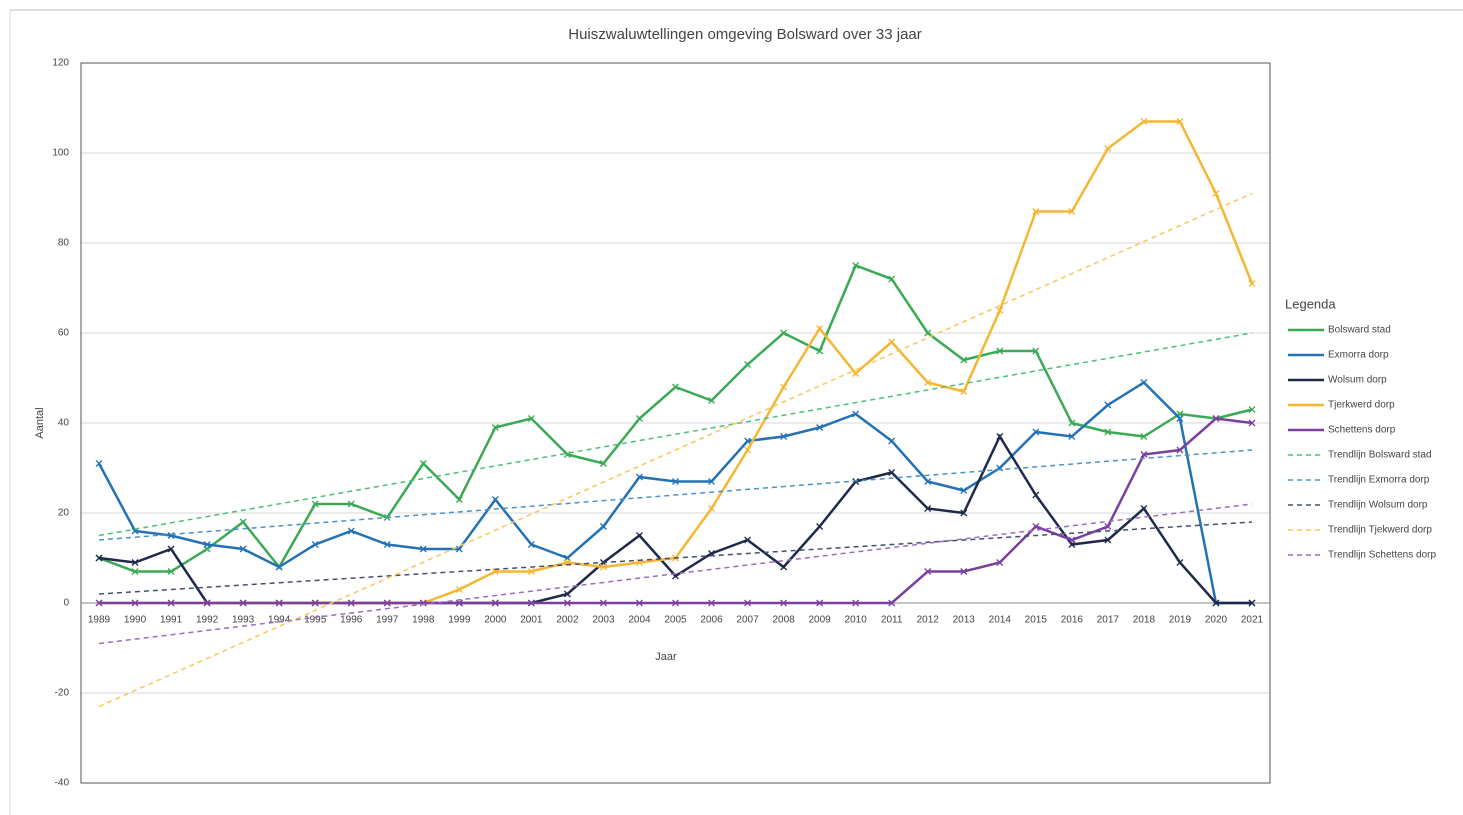 This screenshot has width=1463, height=815. What do you see at coordinates (243, 620) in the screenshot?
I see `x-tick-label: 1993` at bounding box center [243, 620].